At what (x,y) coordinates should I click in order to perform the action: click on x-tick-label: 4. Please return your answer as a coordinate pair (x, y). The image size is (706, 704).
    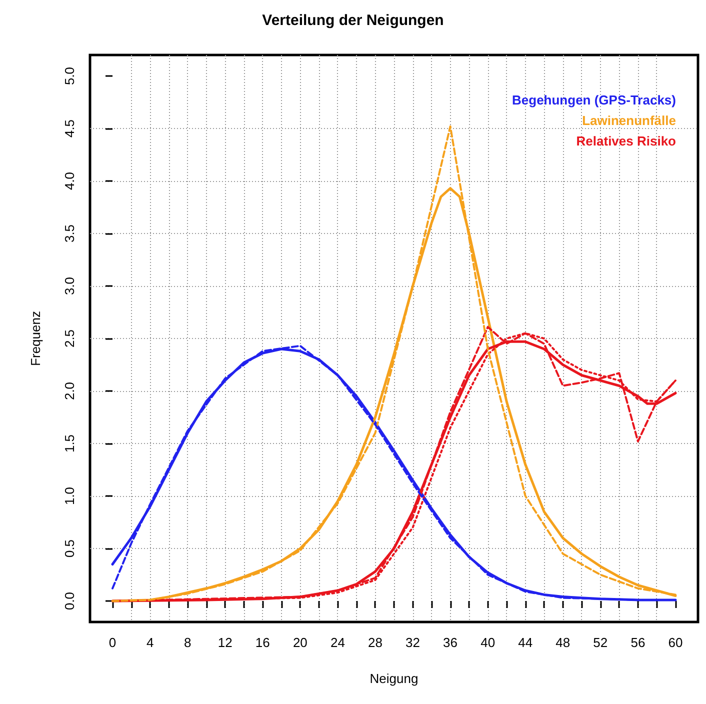
    Looking at the image, I should click on (150, 642).